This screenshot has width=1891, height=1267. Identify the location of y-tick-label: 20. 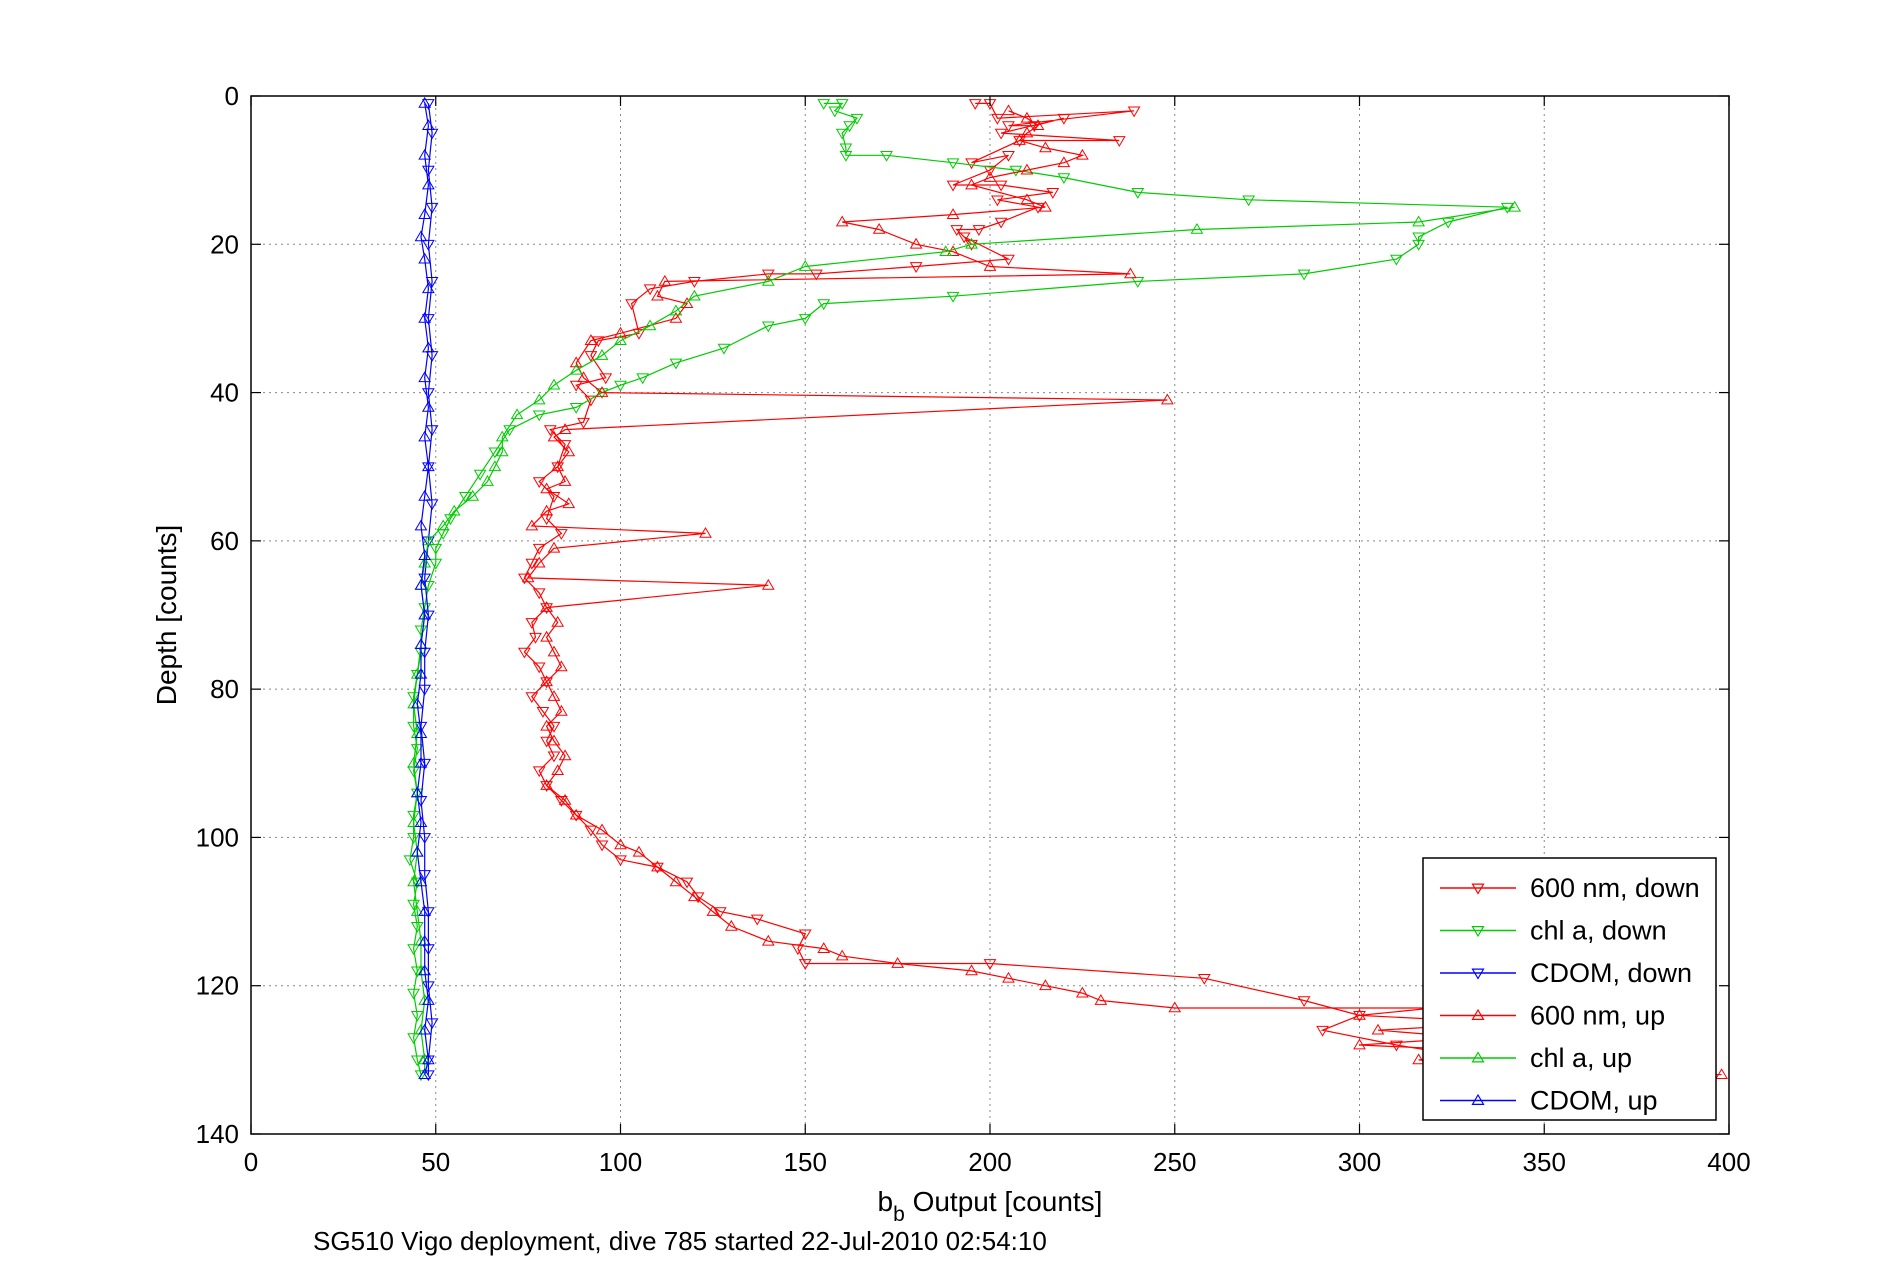
(224, 244).